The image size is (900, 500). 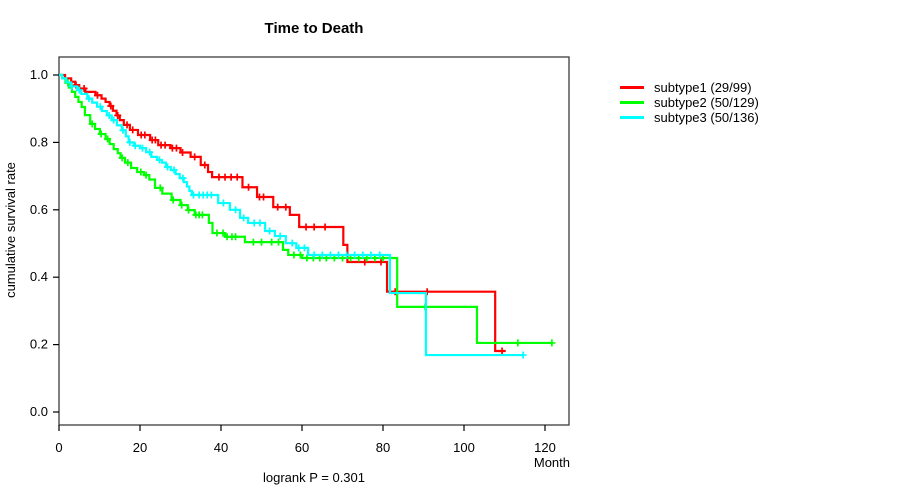 I want to click on legend-label-subtype1: subtype1 (29/99), so click(x=703, y=87).